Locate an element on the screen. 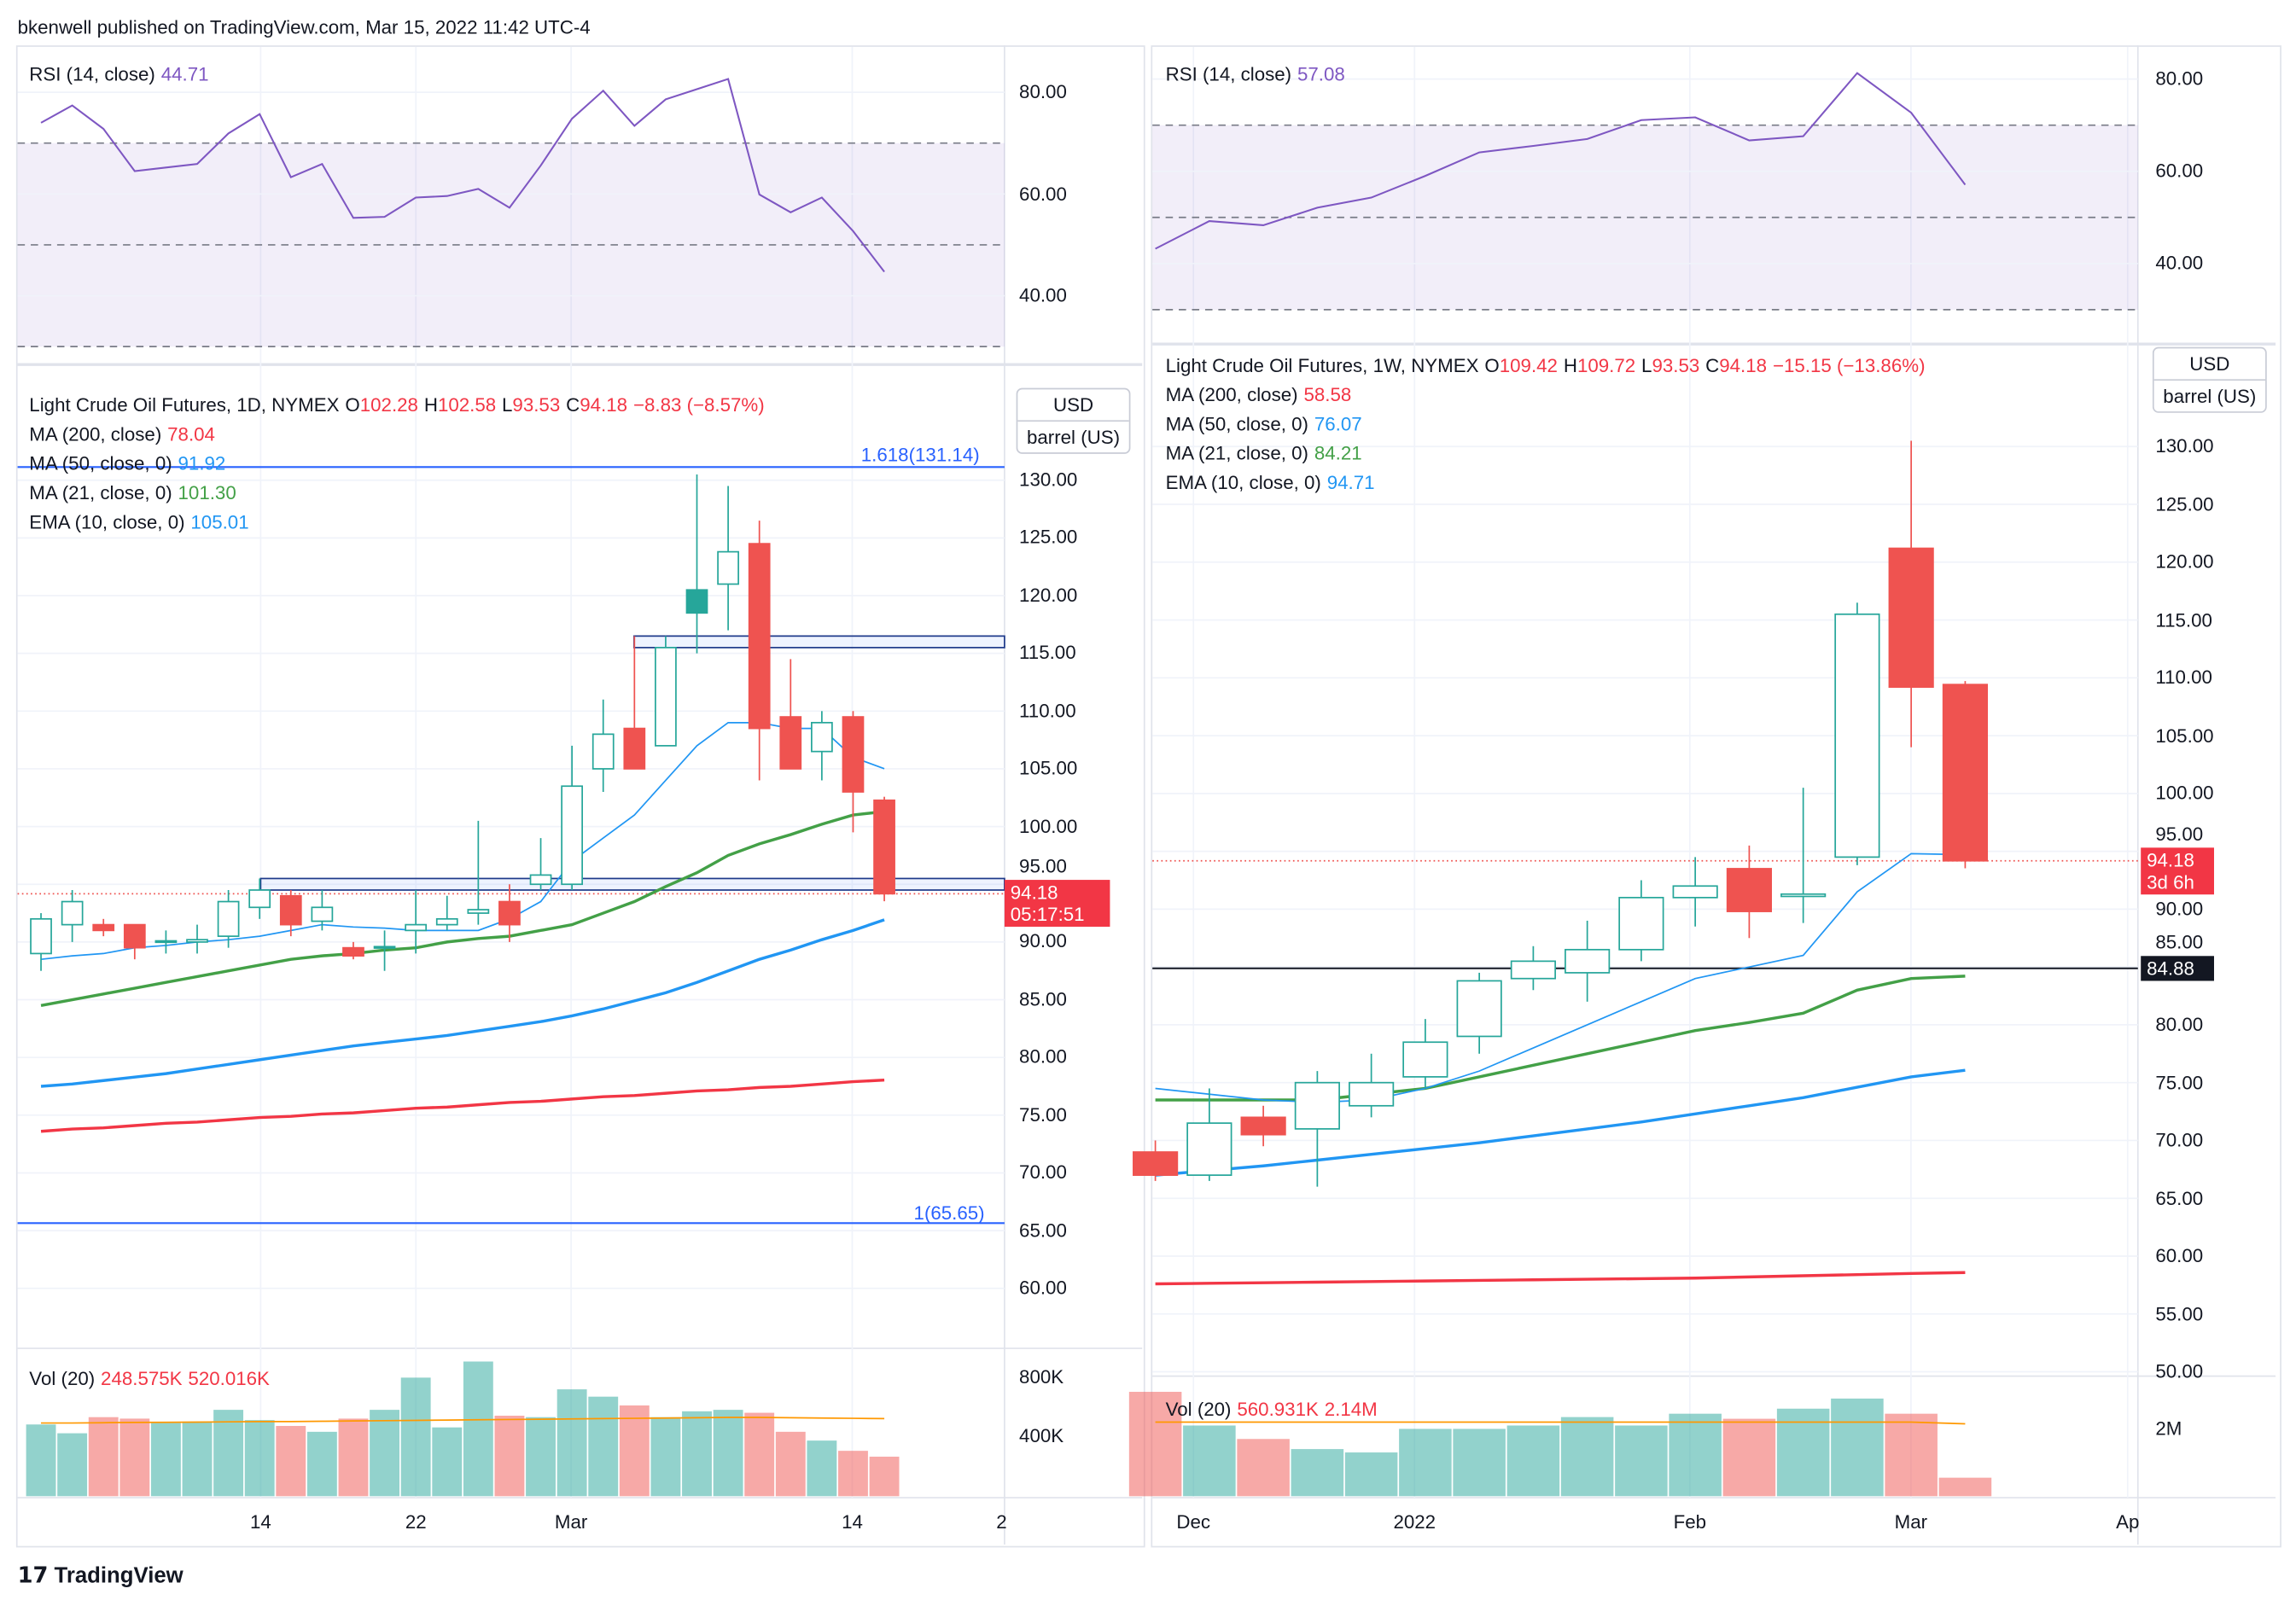 The image size is (2296, 1606). indicator-label: EMA (10, close, 0) is located at coordinates (1243, 482).